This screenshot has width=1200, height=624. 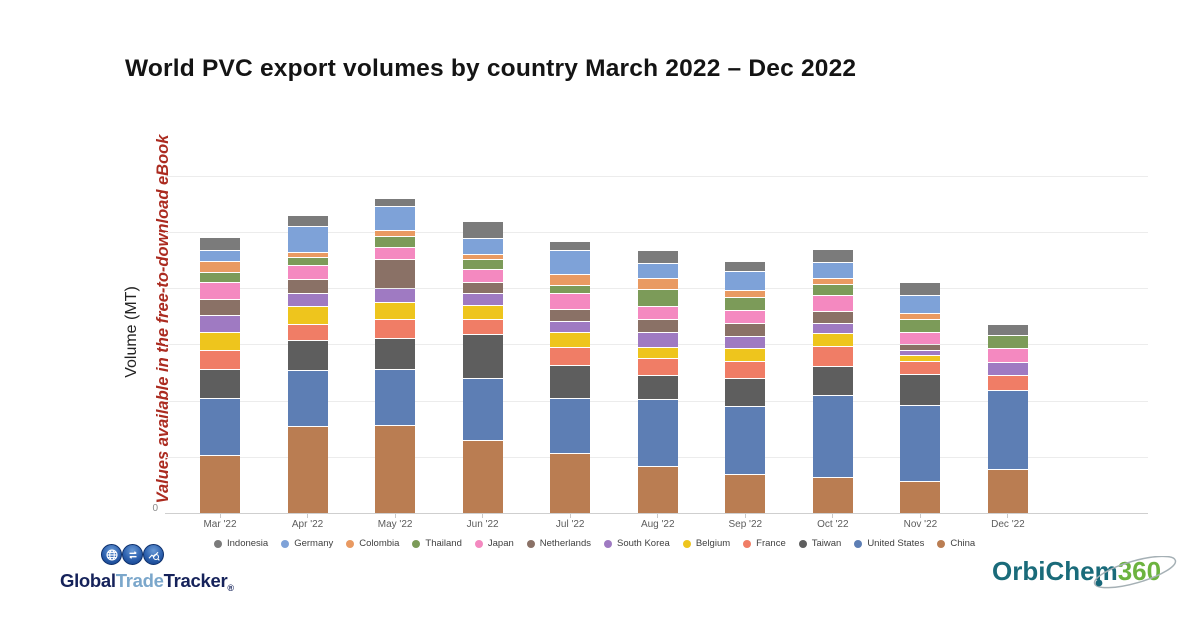 I want to click on legend-label: Thailand, so click(x=443, y=543).